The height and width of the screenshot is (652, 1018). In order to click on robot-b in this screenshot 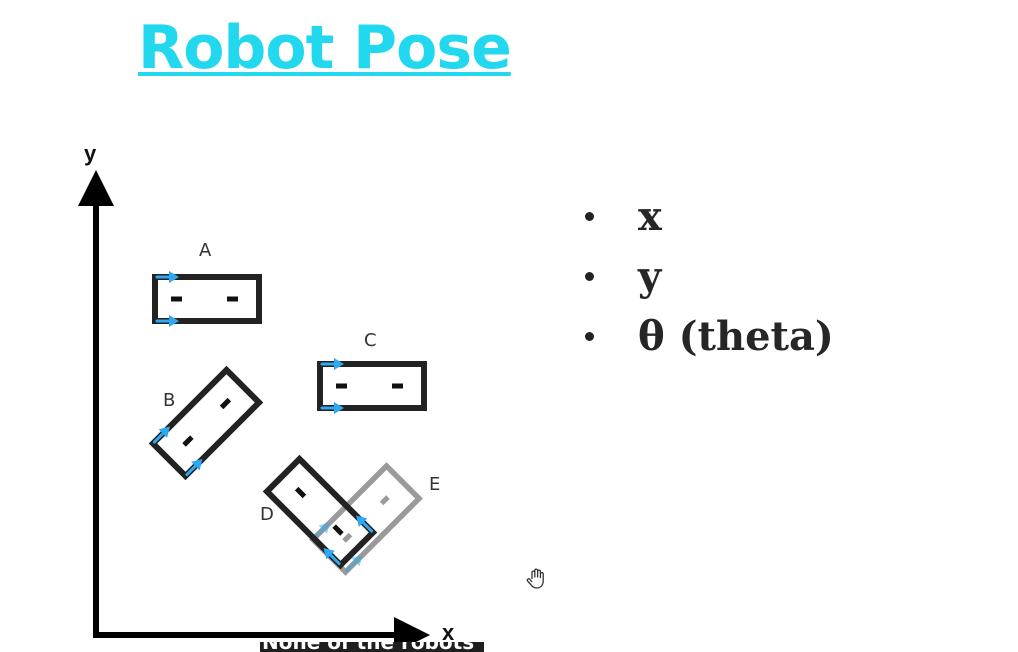, I will do `click(206, 423)`.